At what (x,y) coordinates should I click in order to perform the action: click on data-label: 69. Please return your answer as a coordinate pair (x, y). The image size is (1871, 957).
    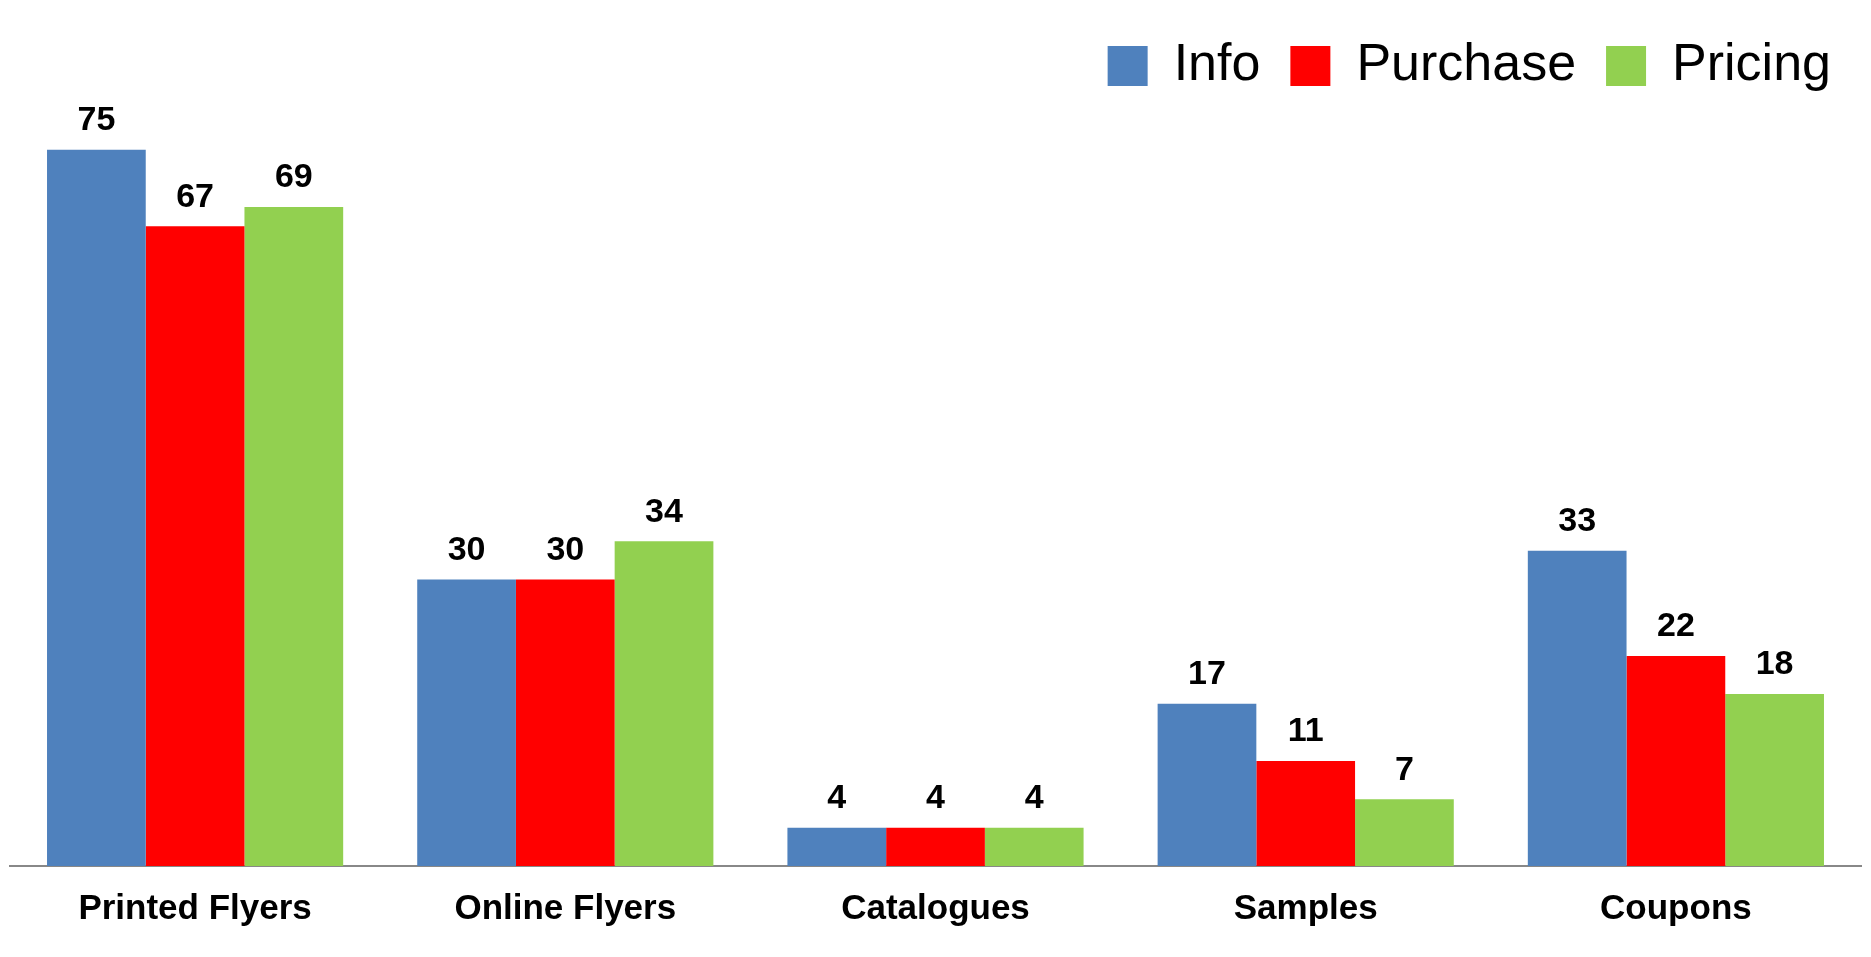
    Looking at the image, I should click on (293, 175).